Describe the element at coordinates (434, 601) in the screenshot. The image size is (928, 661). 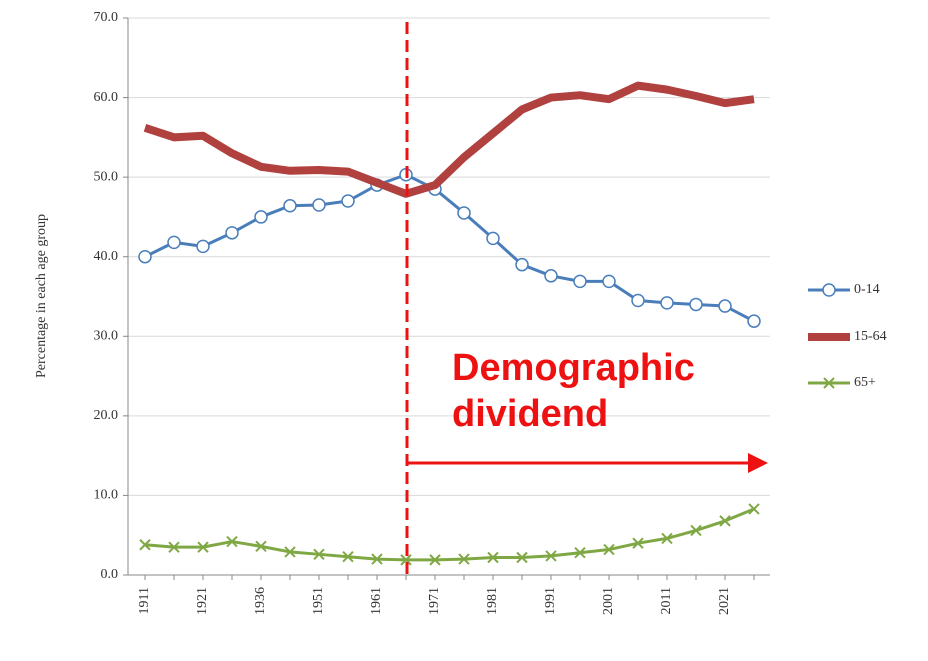
I see `x-tick-label: 1971` at that location.